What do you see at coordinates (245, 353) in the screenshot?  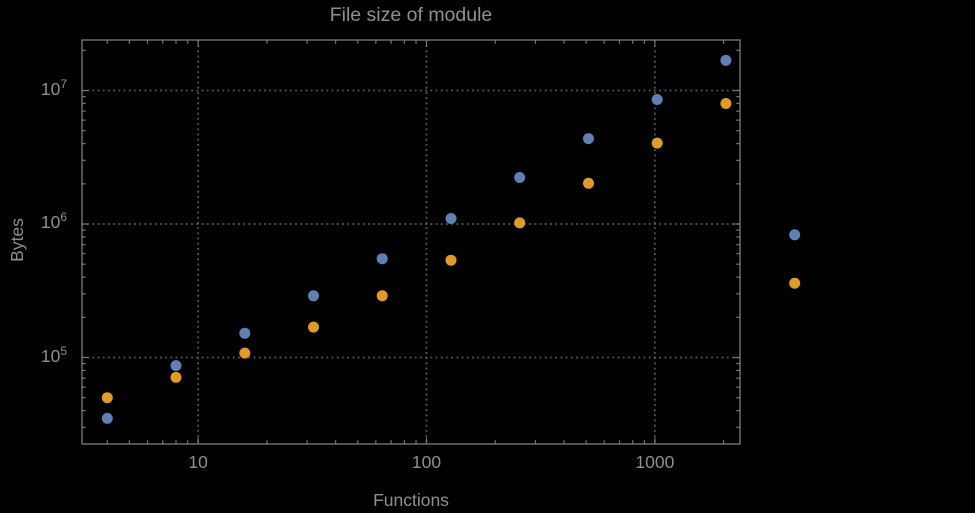 I see `data-point-series-orange-x16` at bounding box center [245, 353].